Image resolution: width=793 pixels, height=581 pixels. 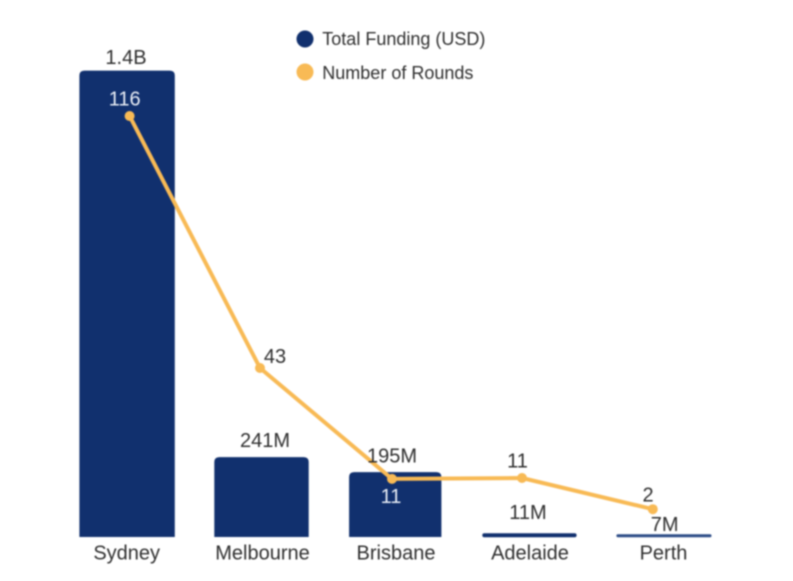 What do you see at coordinates (125, 58) in the screenshot?
I see `svg-text: 1.4B` at bounding box center [125, 58].